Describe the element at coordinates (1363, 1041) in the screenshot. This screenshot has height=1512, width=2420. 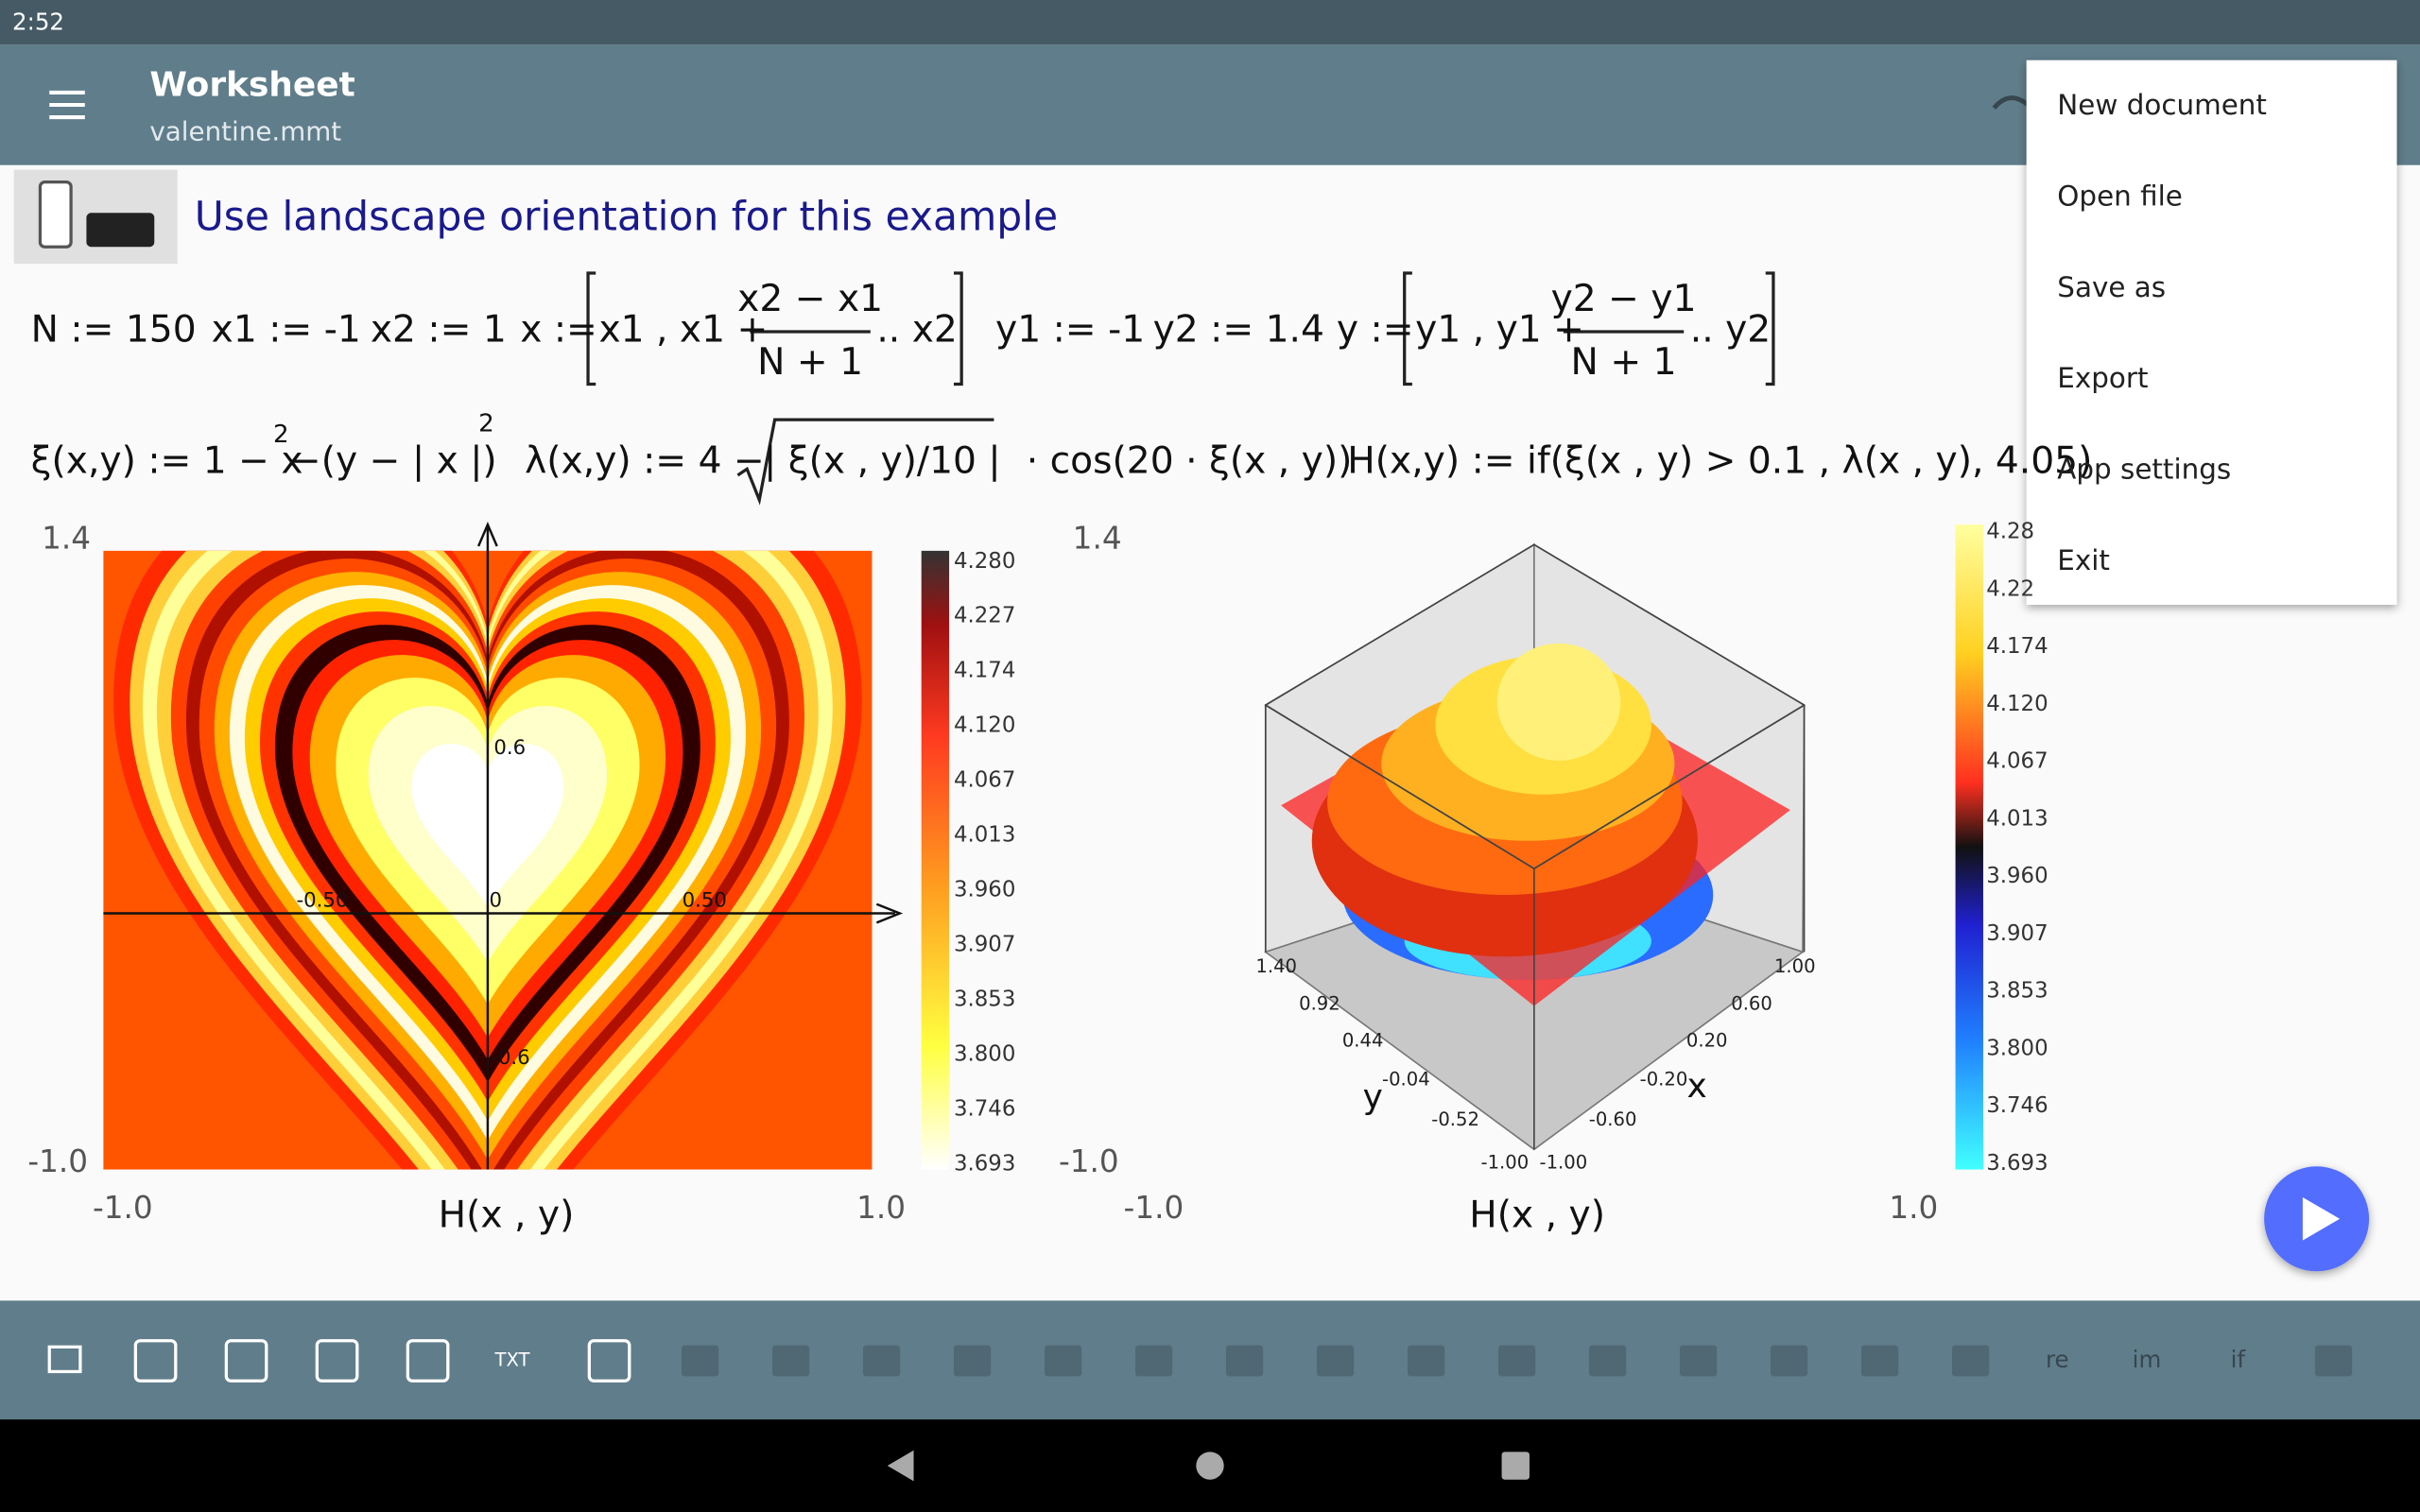
I see `tick-label: 0.44` at that location.